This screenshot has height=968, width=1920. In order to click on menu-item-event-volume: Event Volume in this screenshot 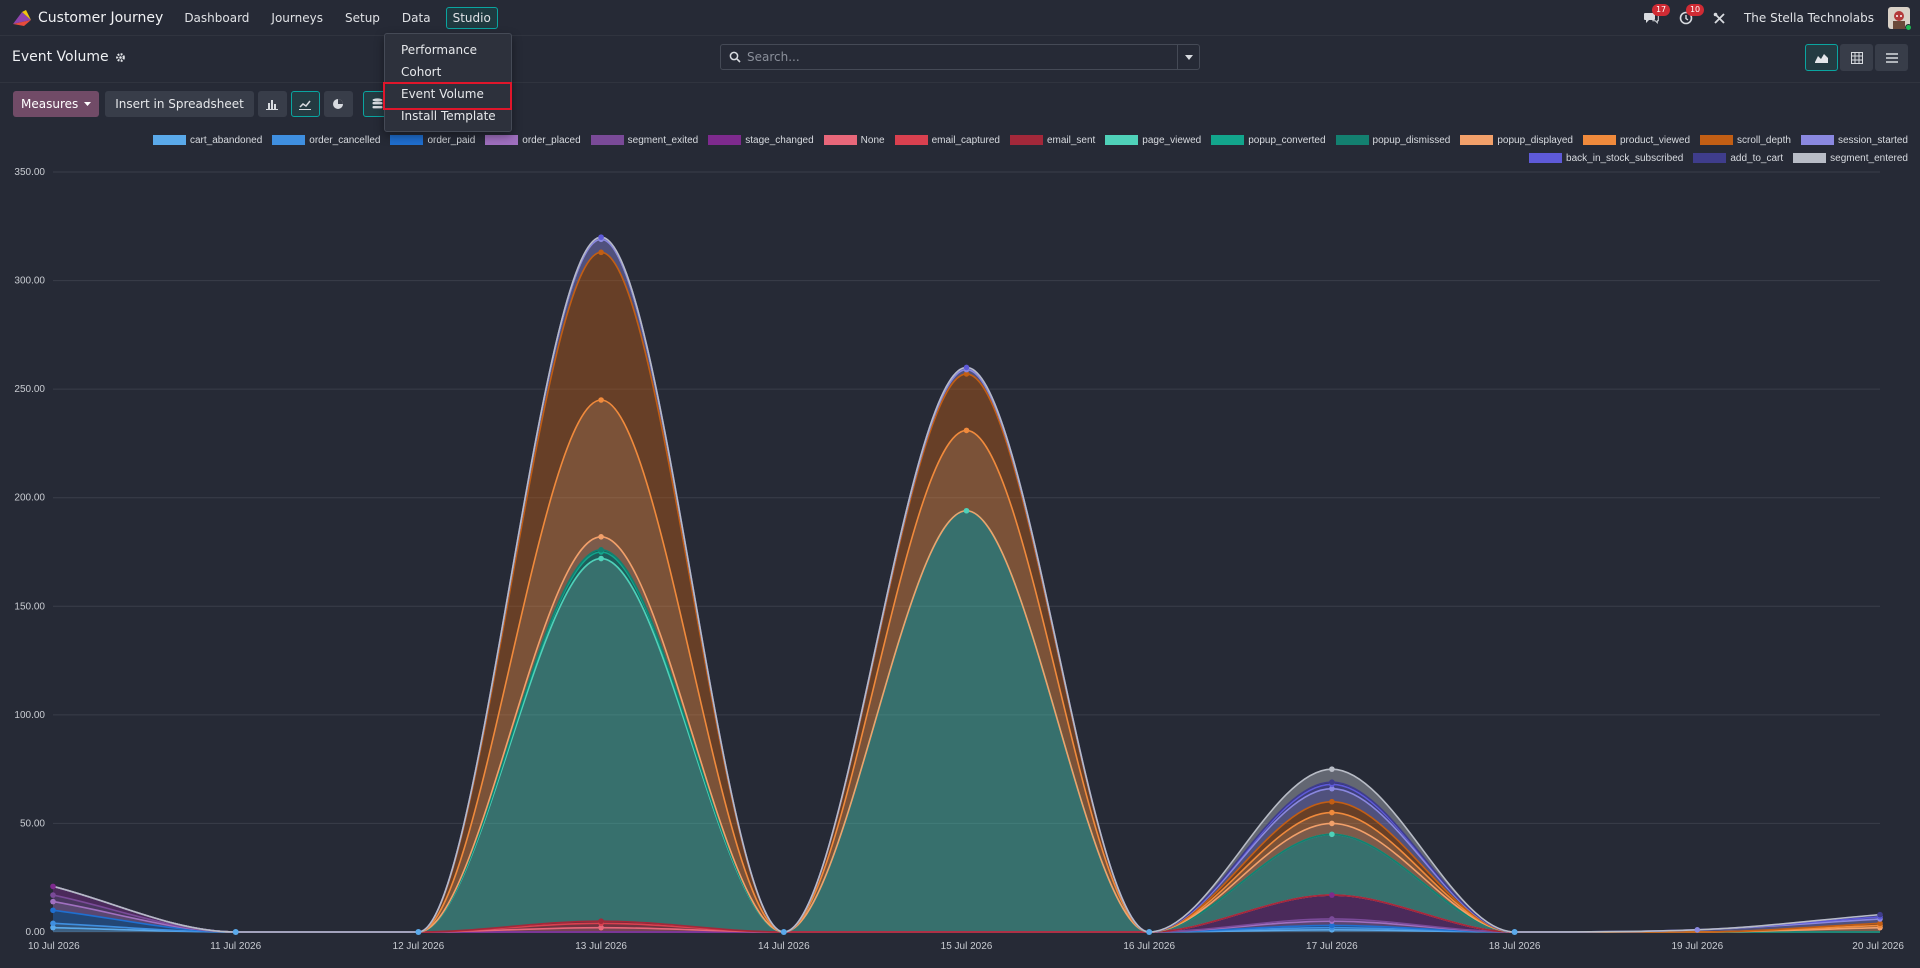, I will do `click(442, 94)`.